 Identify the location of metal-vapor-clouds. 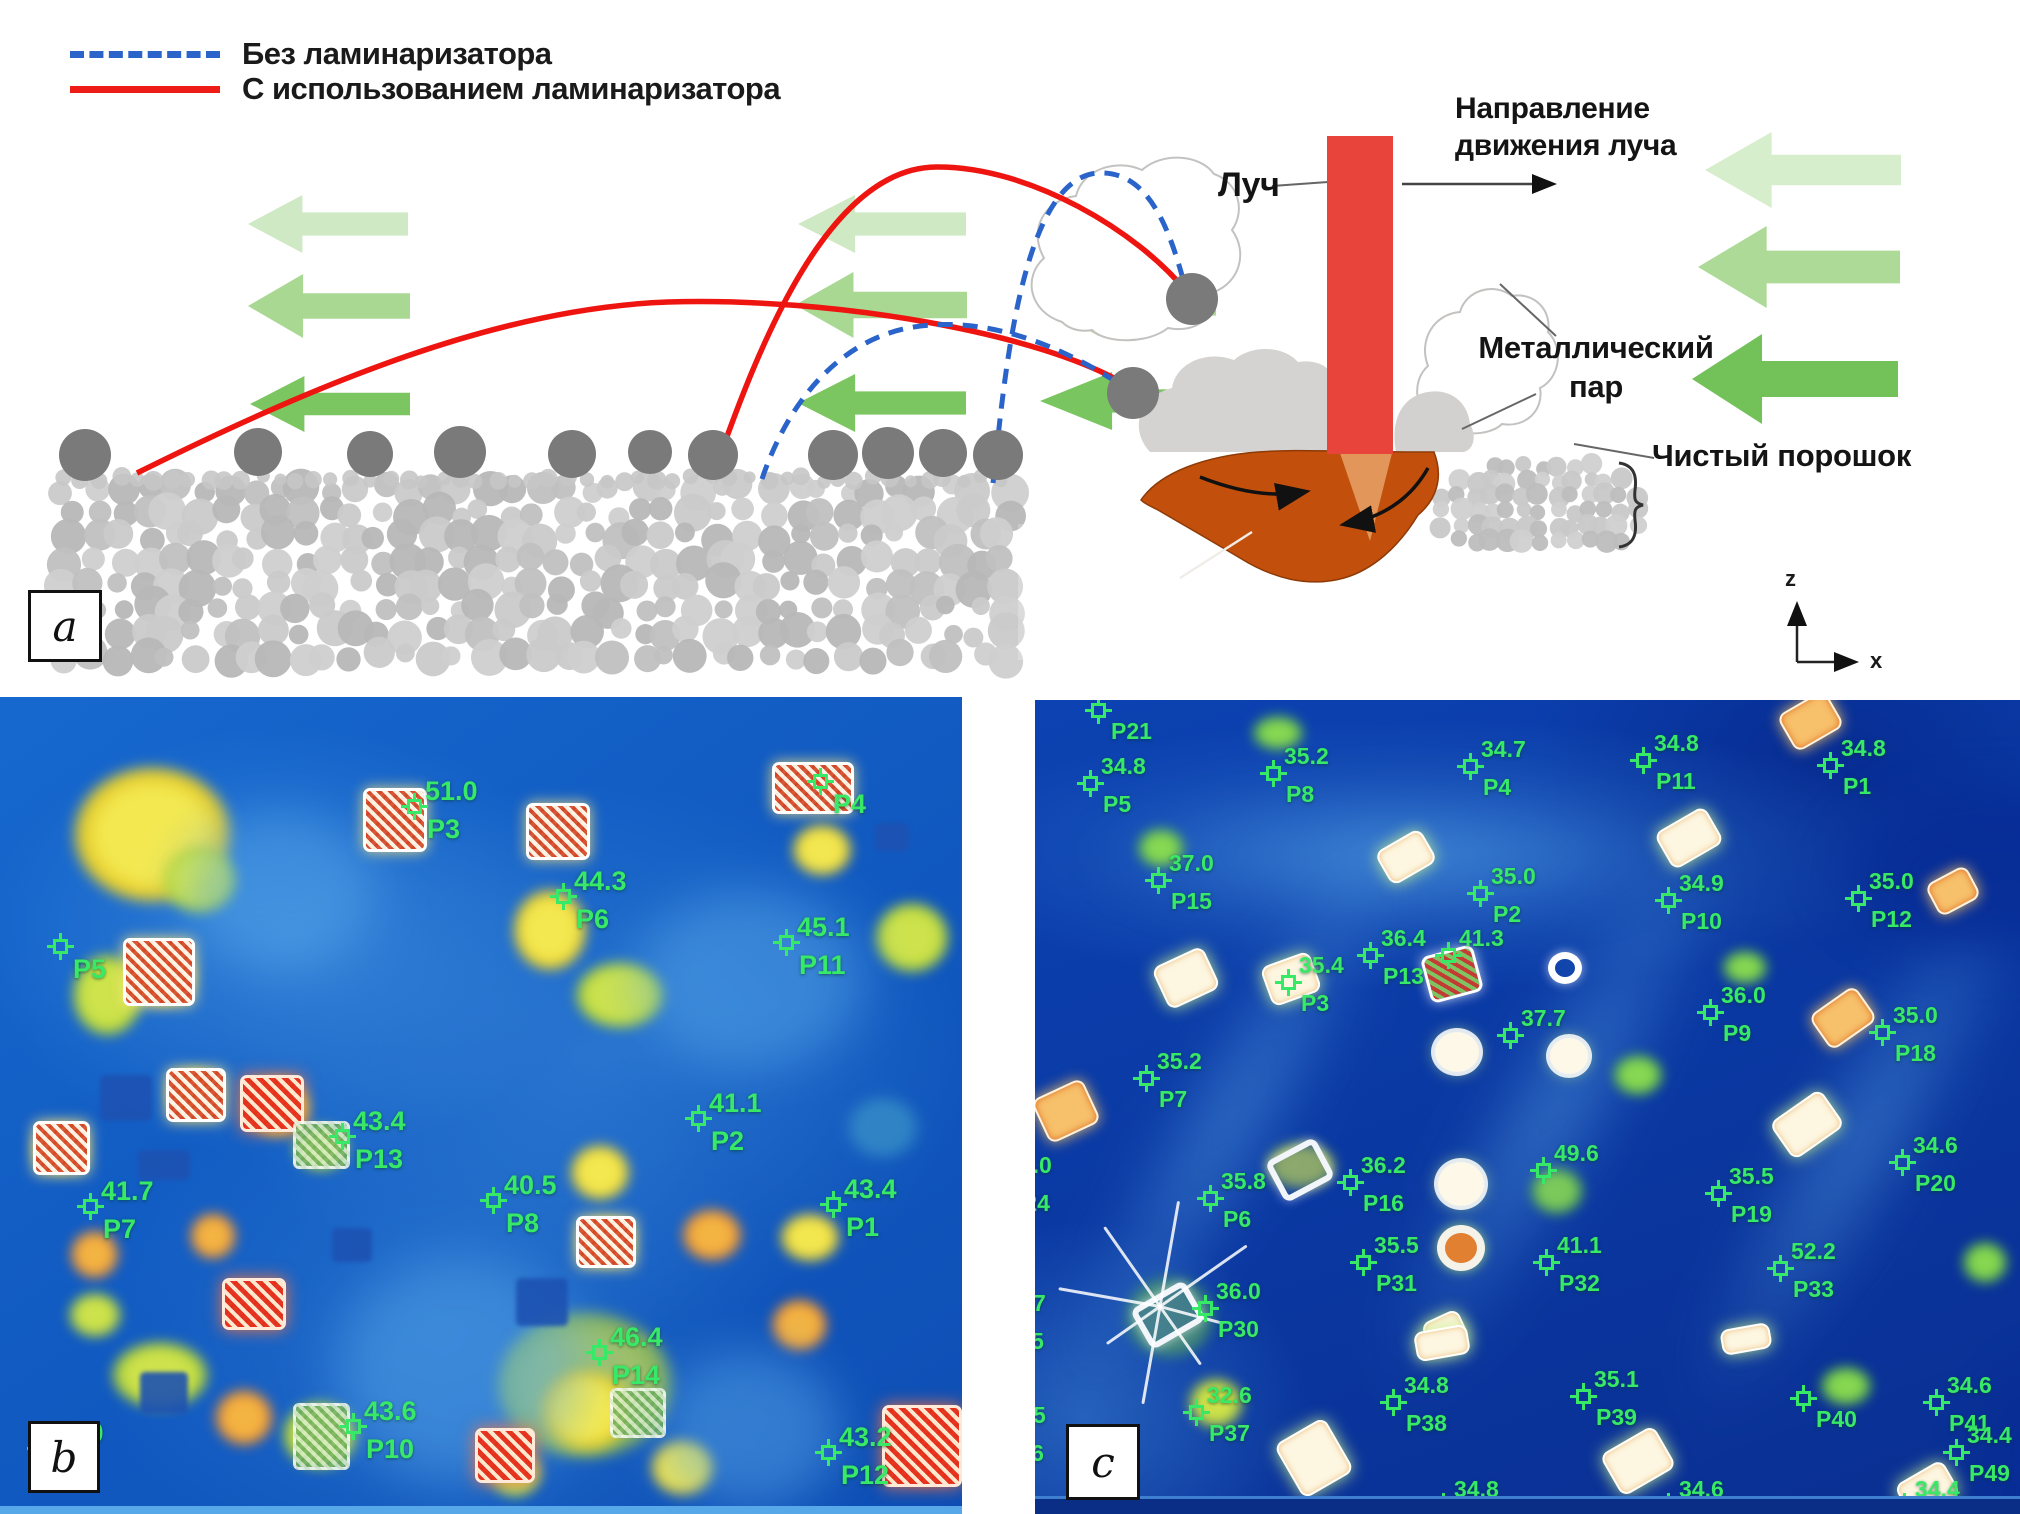
(1294, 304).